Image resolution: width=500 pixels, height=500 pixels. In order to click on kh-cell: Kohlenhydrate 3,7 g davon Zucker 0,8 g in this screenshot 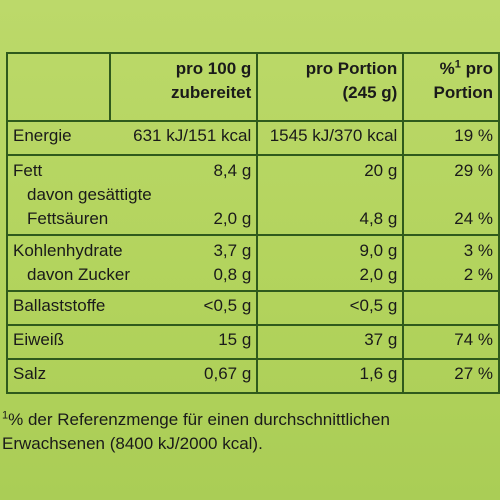, I will do `click(132, 263)`.